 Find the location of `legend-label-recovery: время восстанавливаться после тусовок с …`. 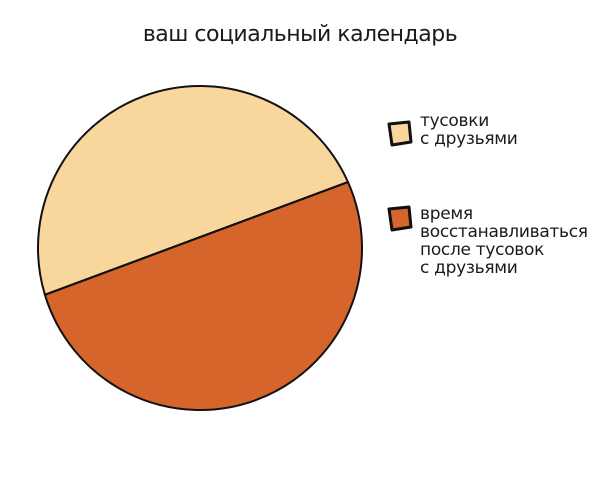

legend-label-recovery: время восстанавливаться после тусовок с … is located at coordinates (504, 241).